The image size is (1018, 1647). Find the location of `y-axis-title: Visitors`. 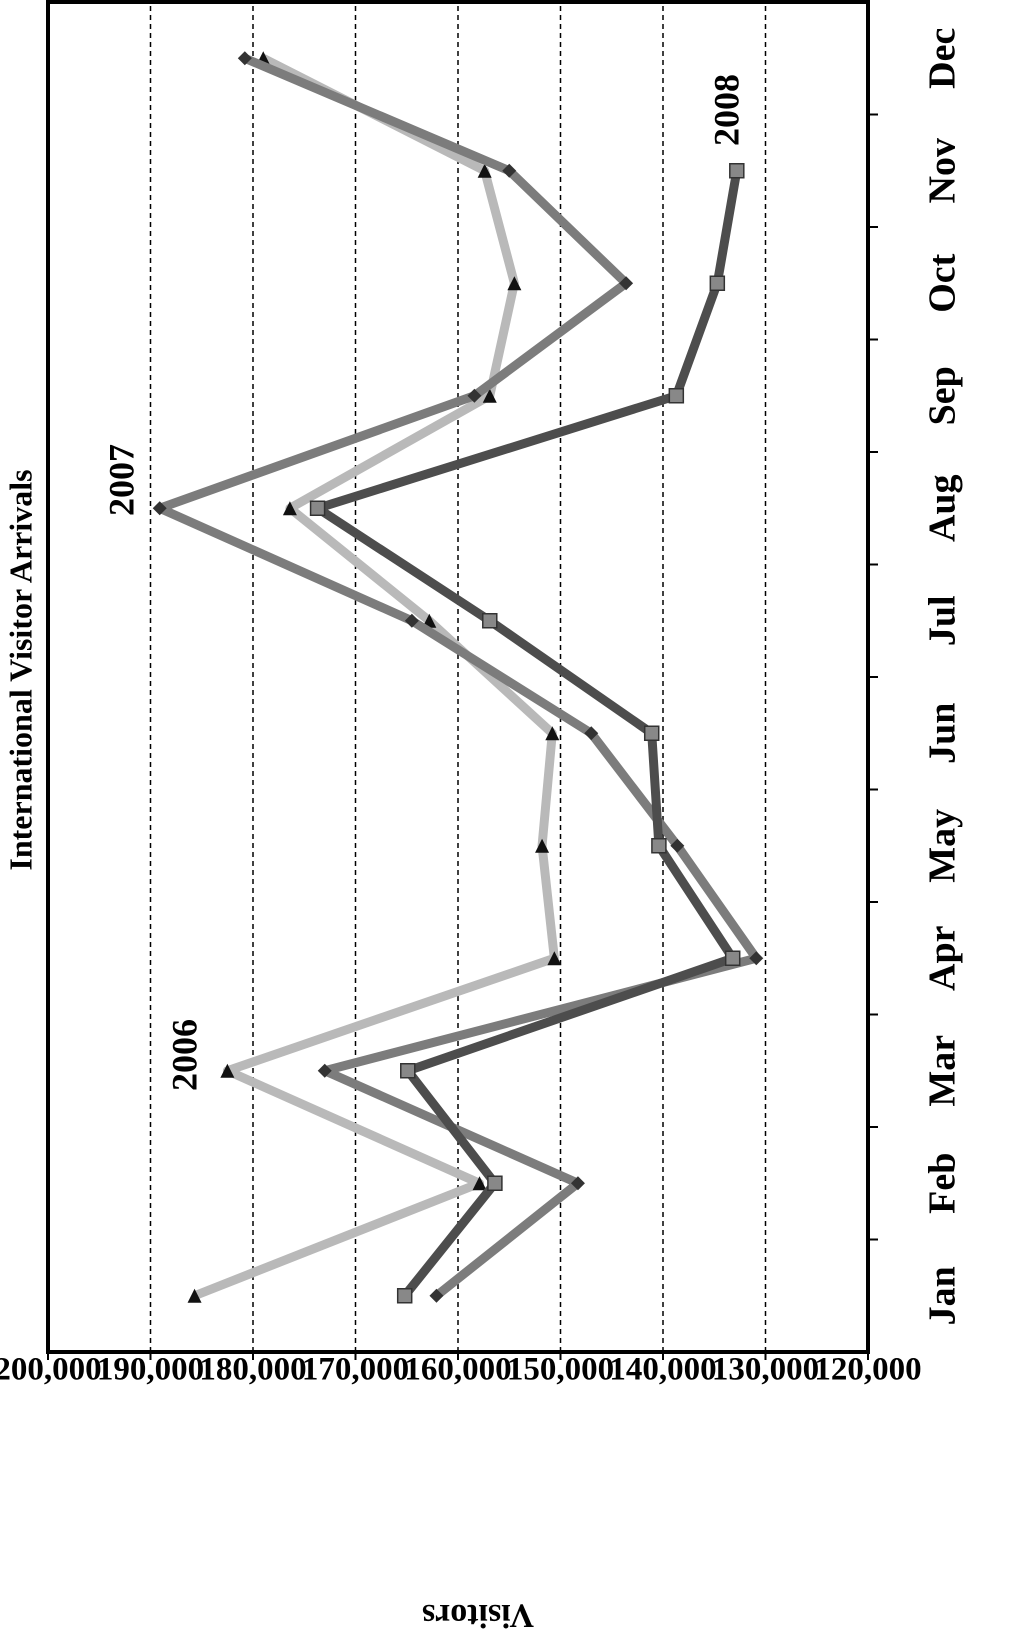

y-axis-title: Visitors is located at coordinates (478, 1615).